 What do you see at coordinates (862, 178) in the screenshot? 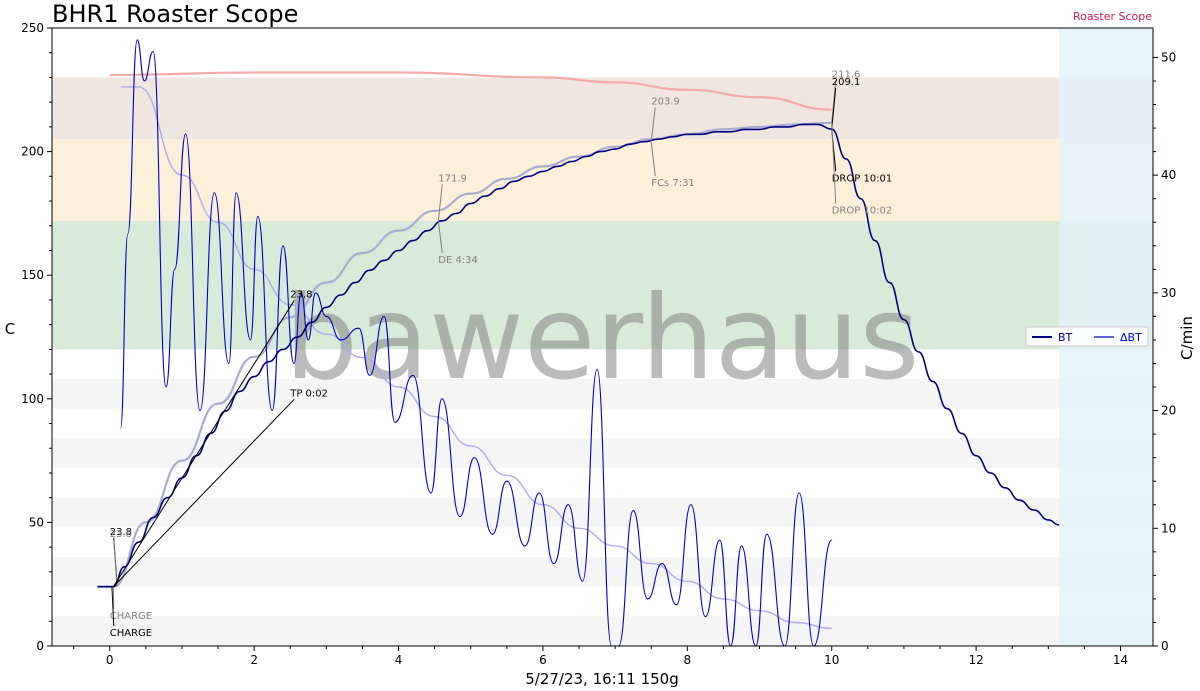
I see `annotation-label-12: DROP 10:01` at bounding box center [862, 178].